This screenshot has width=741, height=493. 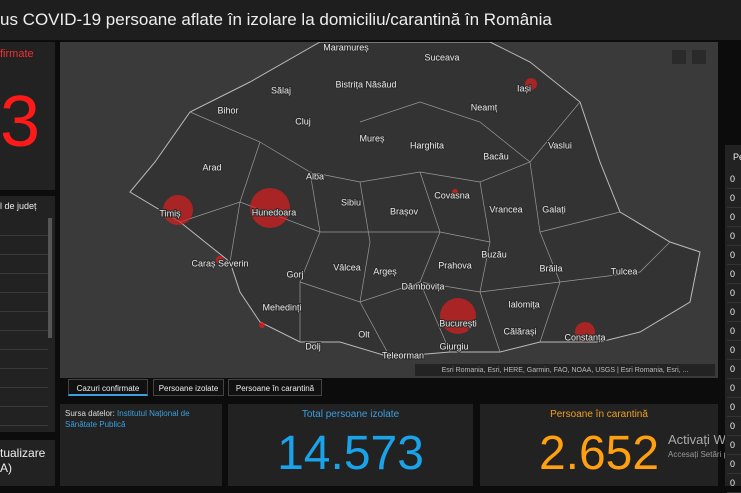 What do you see at coordinates (17, 54) in the screenshot?
I see `confirmed-label: firmate` at bounding box center [17, 54].